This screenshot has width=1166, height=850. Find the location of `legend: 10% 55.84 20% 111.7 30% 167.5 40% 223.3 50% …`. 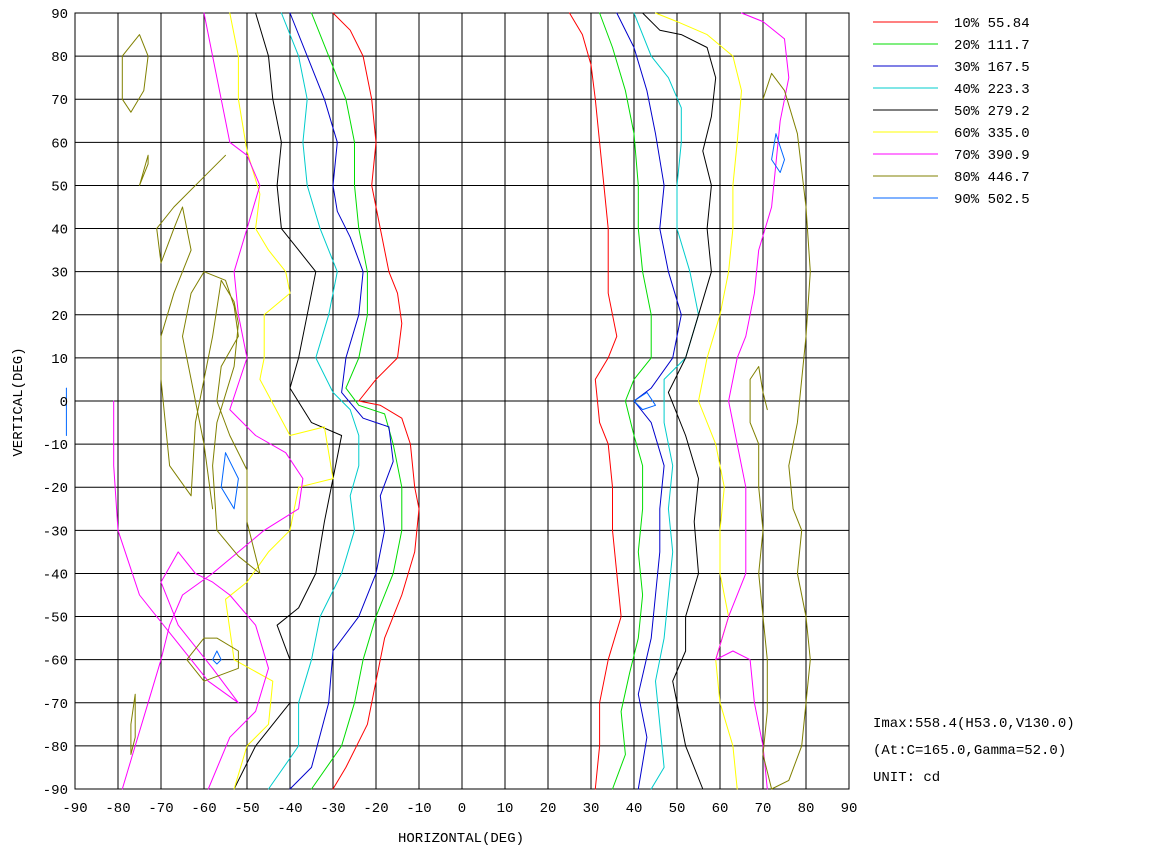

legend: 10% 55.84 20% 111.7 30% 167.5 40% 223.3 50% … is located at coordinates (951, 112).